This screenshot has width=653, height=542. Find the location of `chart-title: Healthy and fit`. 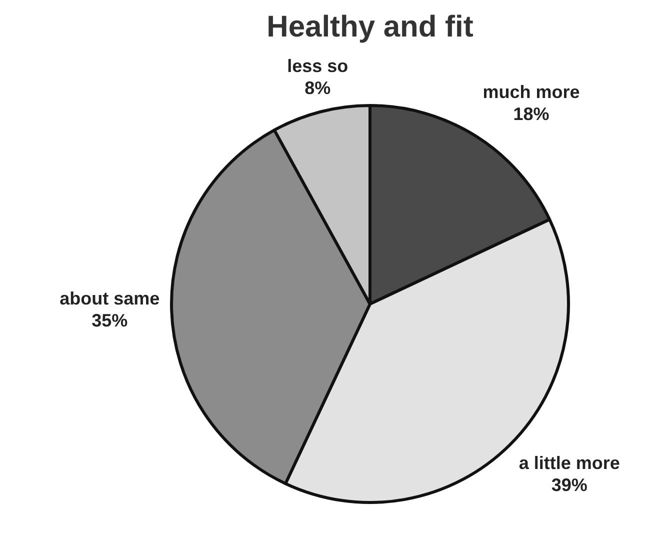

chart-title: Healthy and fit is located at coordinates (370, 27).